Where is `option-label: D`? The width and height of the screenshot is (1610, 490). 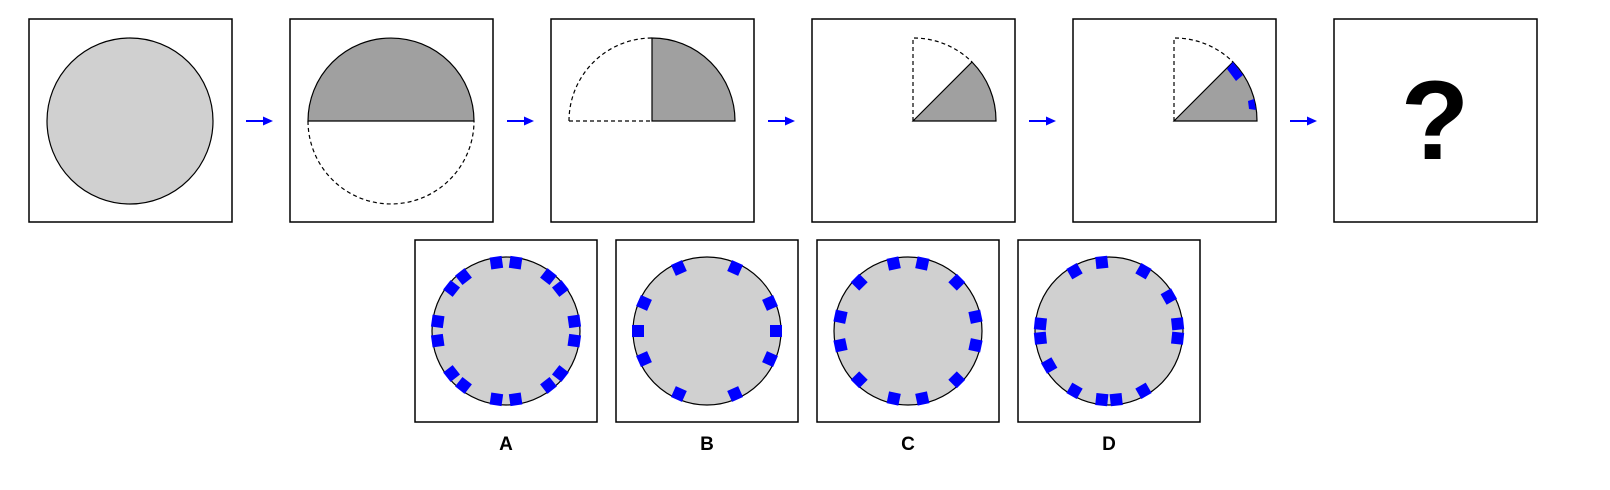 option-label: D is located at coordinates (1109, 444).